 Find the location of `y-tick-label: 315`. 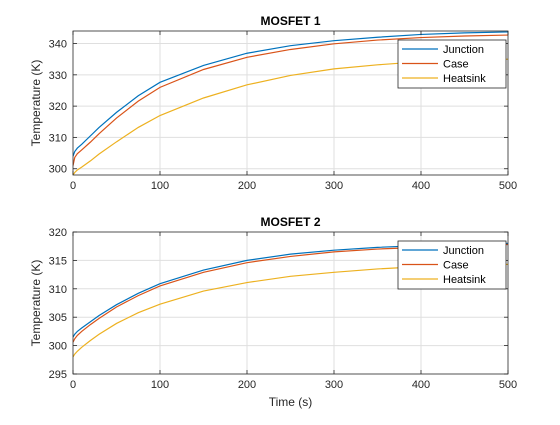

y-tick-label: 315 is located at coordinates (58, 261).